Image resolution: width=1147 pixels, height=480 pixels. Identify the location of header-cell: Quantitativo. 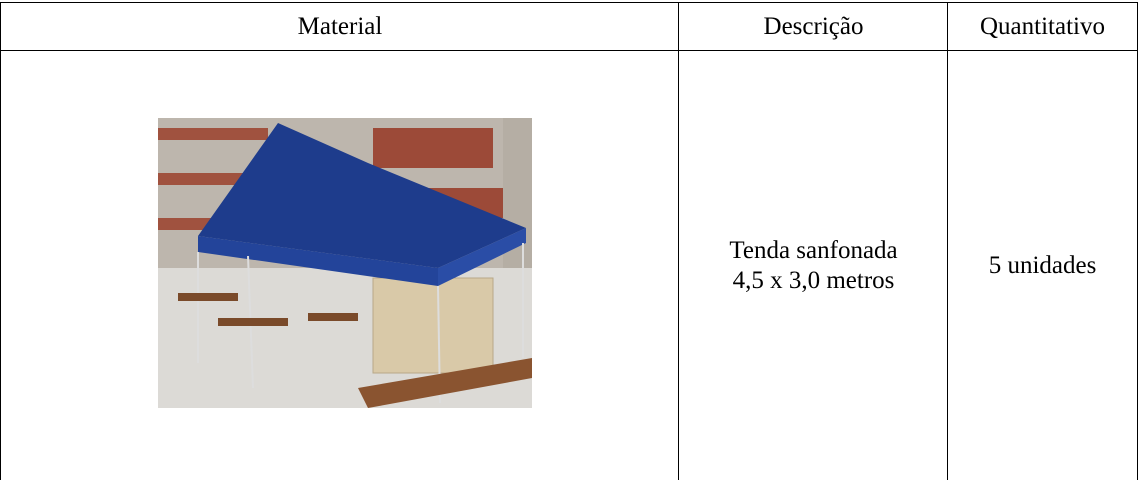
(1042, 26).